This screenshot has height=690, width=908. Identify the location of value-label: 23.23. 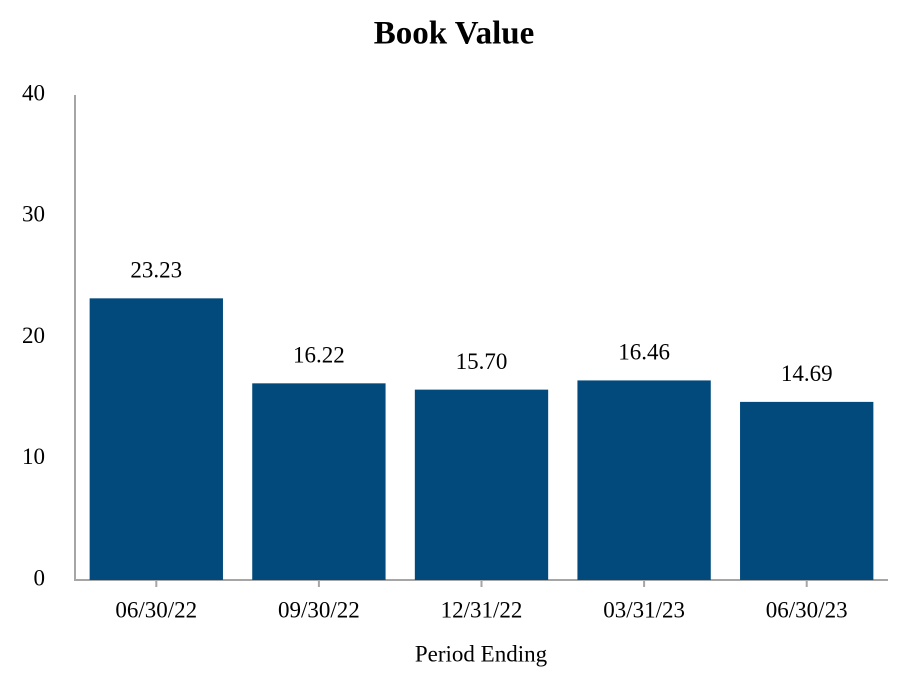
(156, 270).